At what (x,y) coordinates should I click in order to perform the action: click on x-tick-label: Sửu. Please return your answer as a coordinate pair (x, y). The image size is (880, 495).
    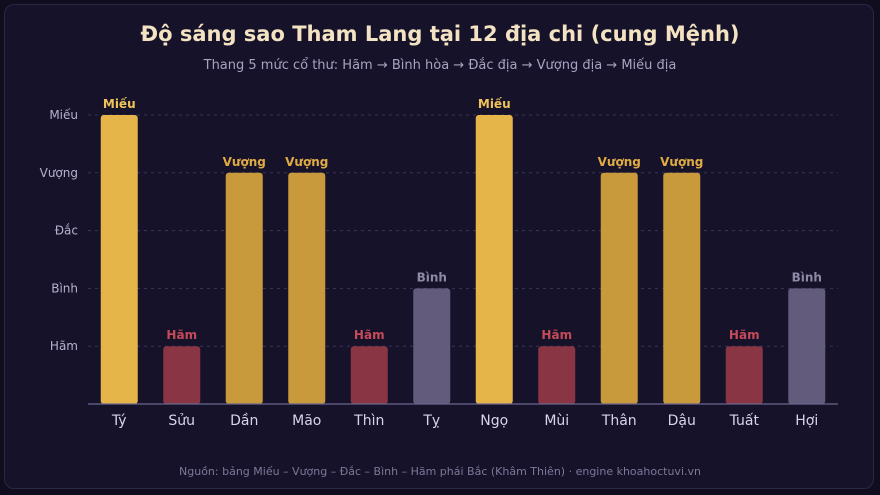
    Looking at the image, I should click on (181, 421).